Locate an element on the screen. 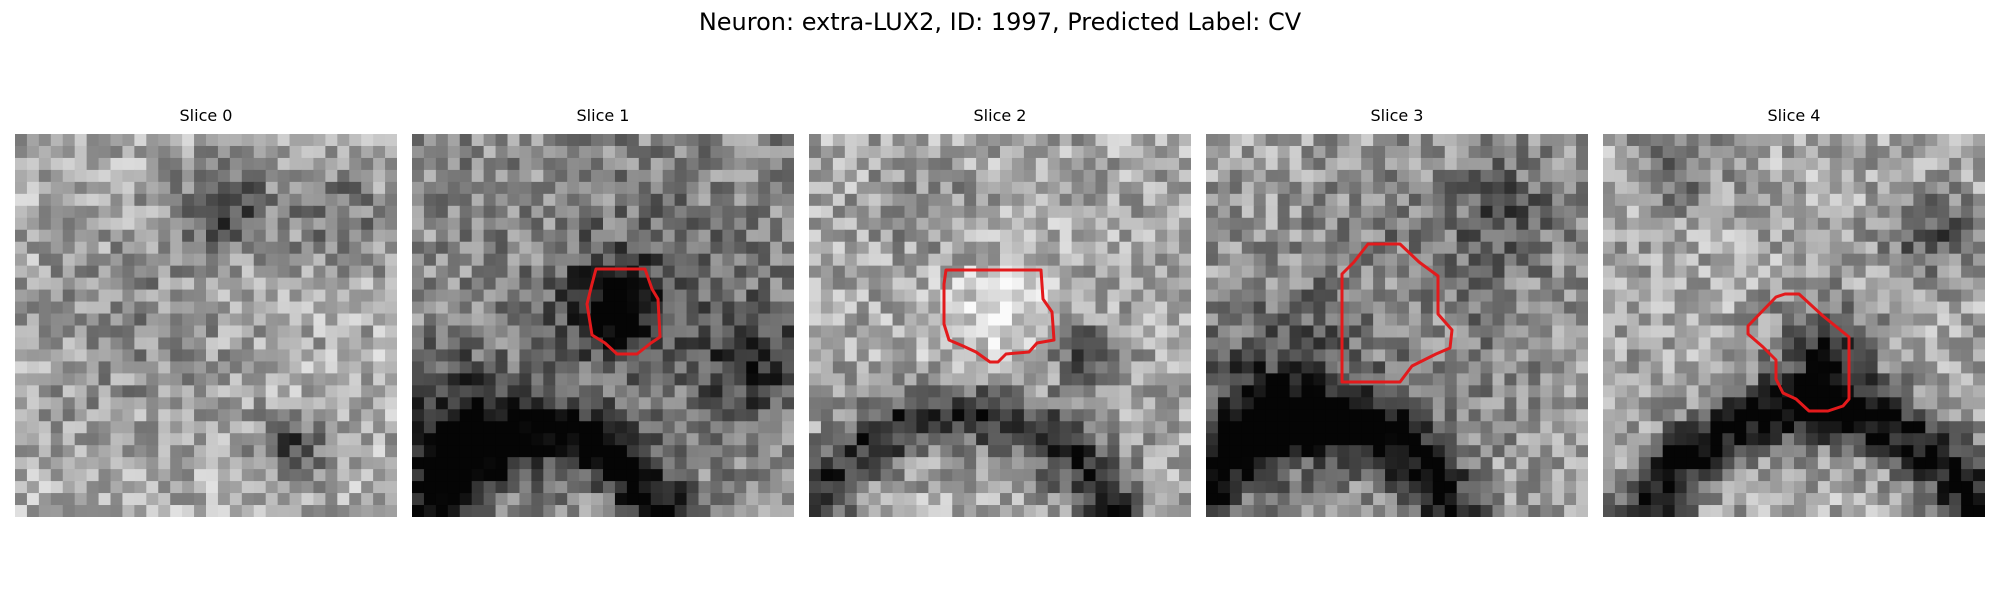  slice-title: Slice 3 is located at coordinates (1397, 115).